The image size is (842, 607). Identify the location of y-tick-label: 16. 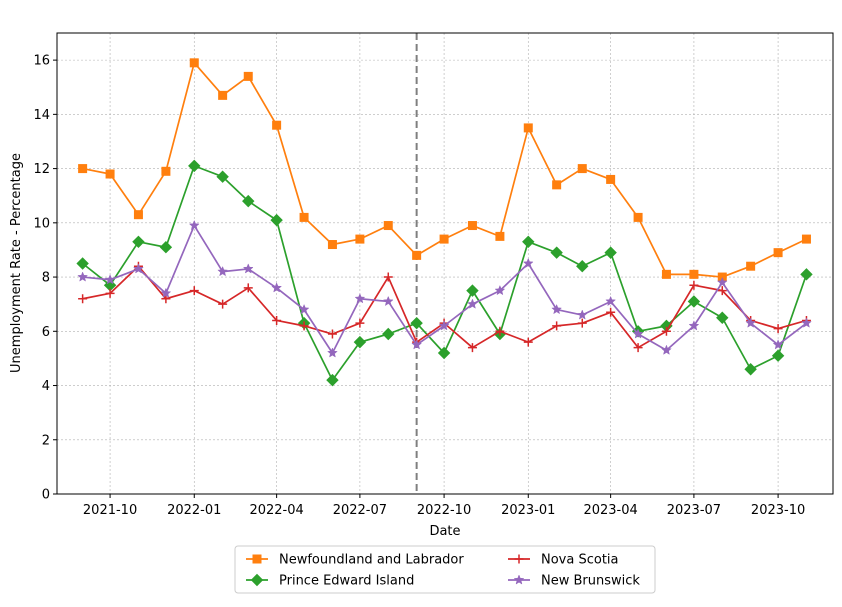
(41, 61).